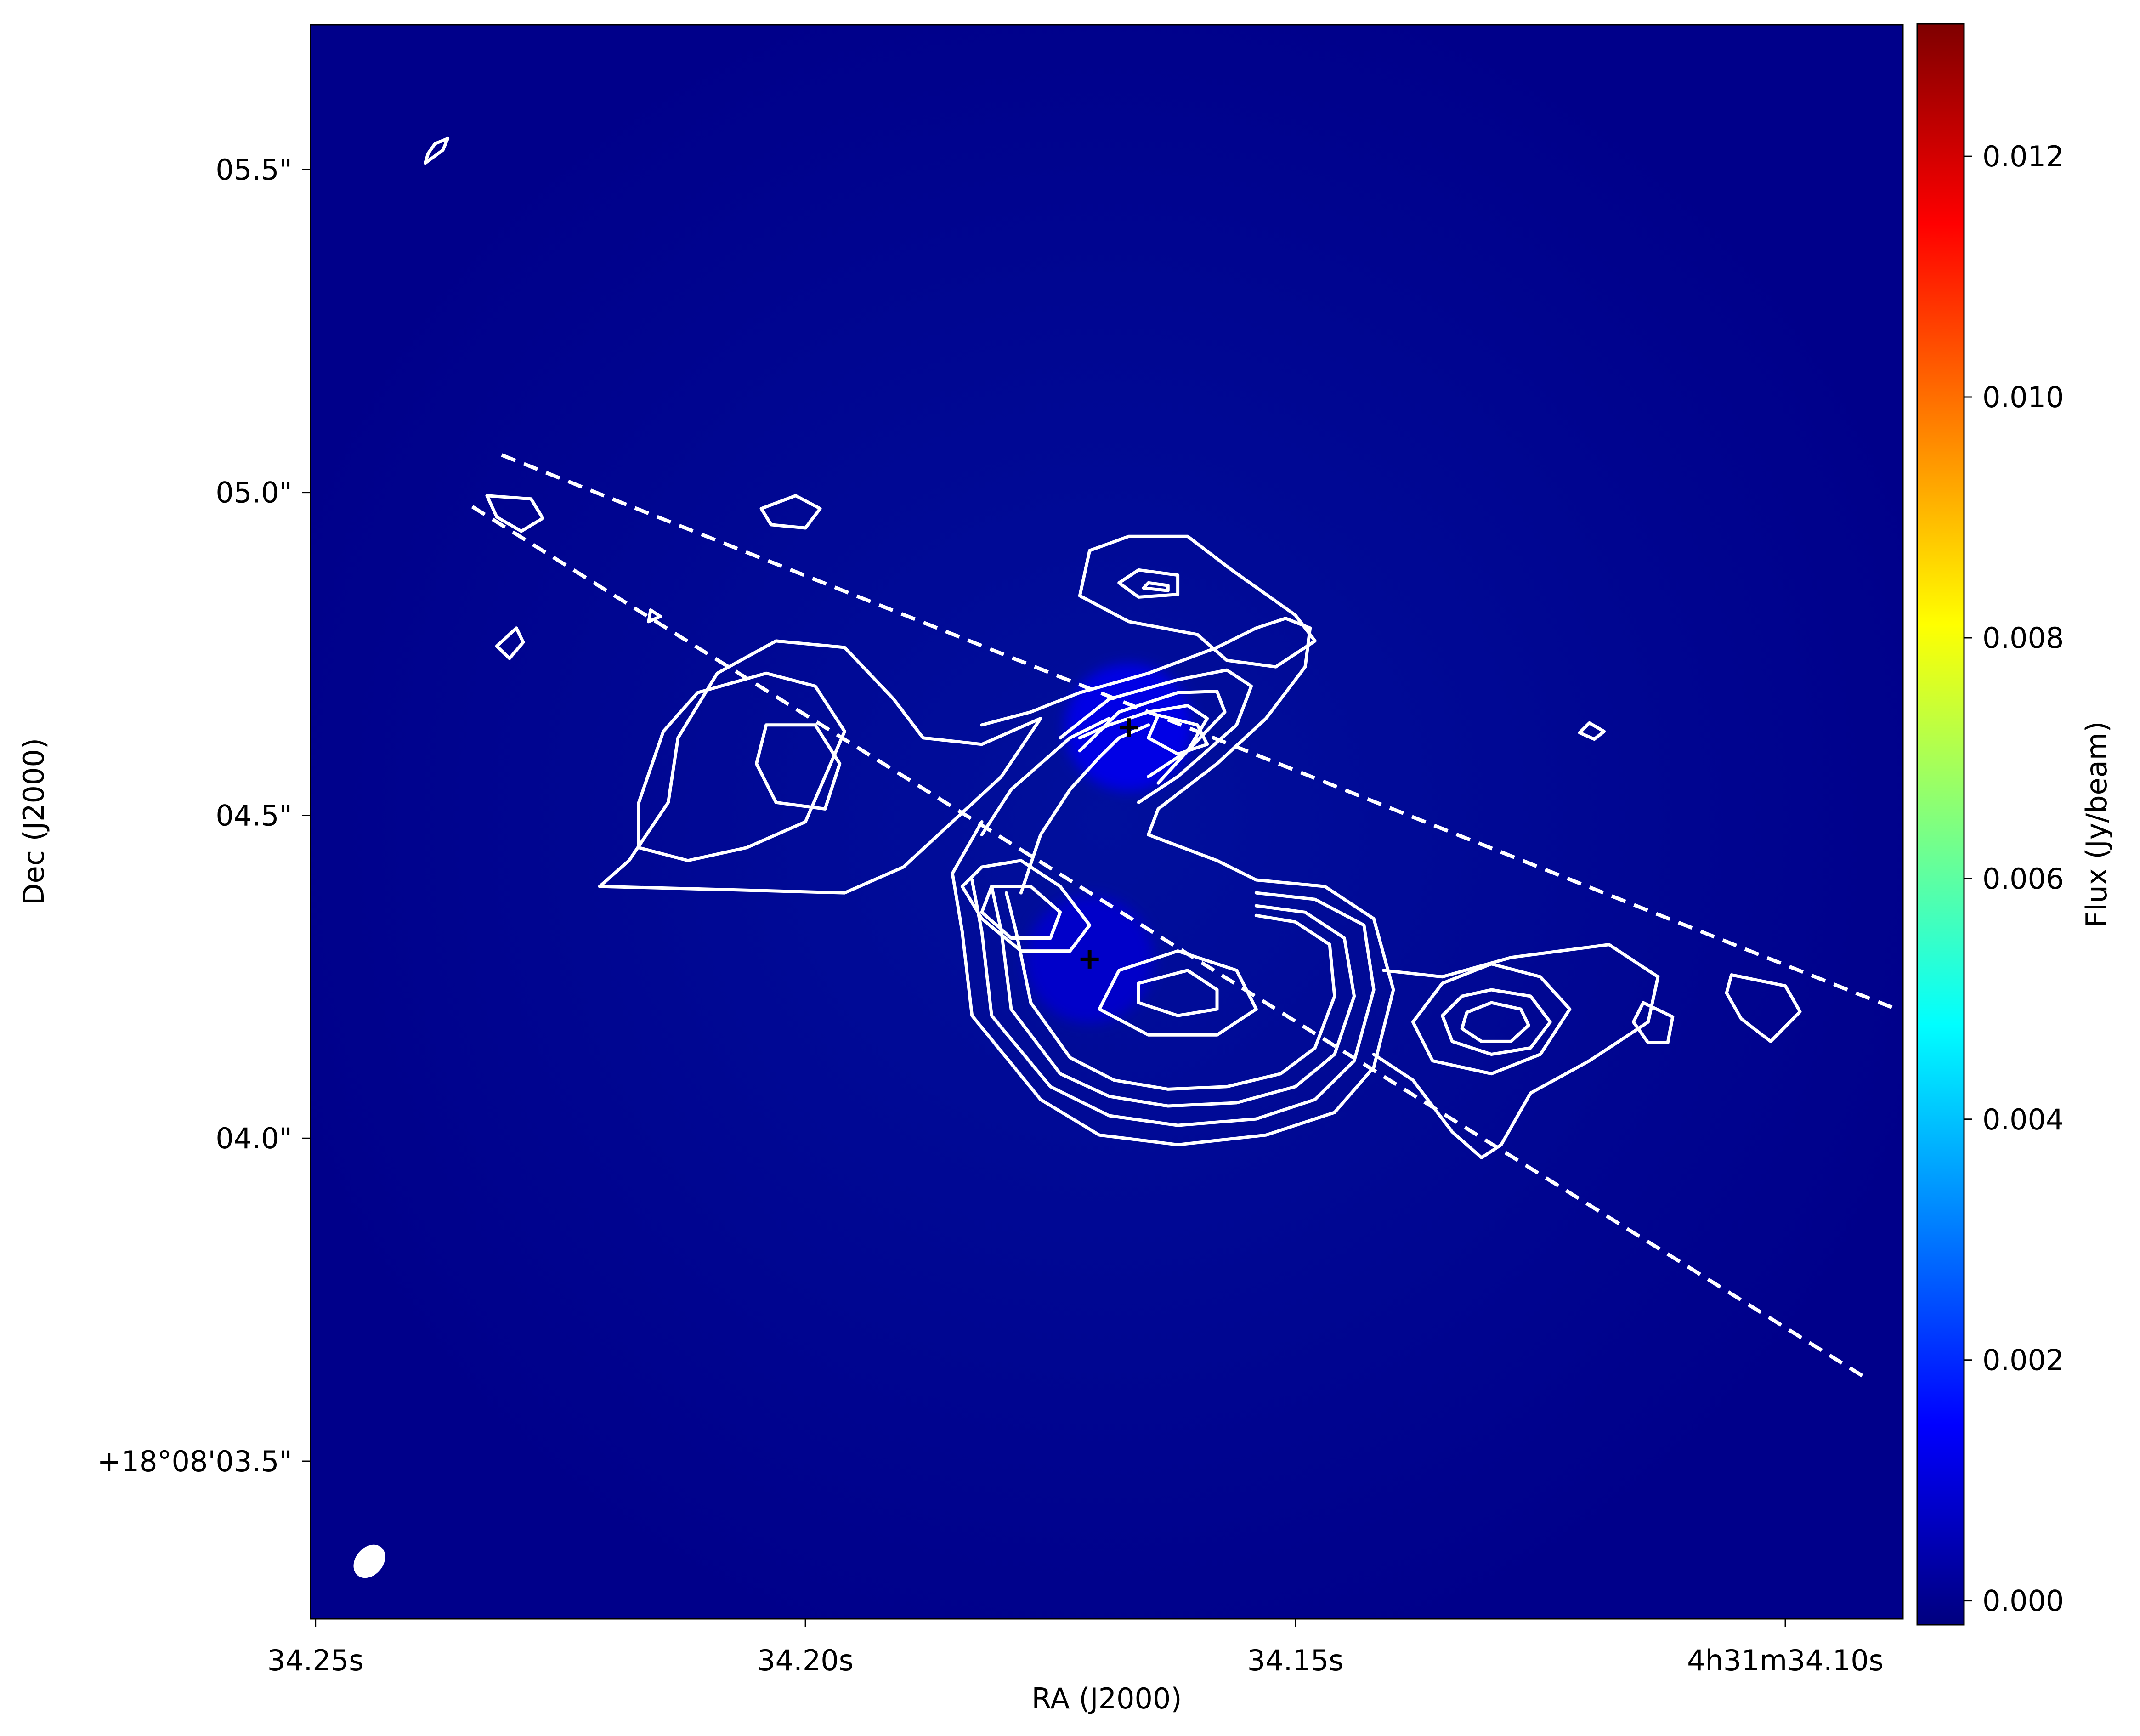 The image size is (2140, 1736). I want to click on y-tick-label: 05.5", so click(254, 170).